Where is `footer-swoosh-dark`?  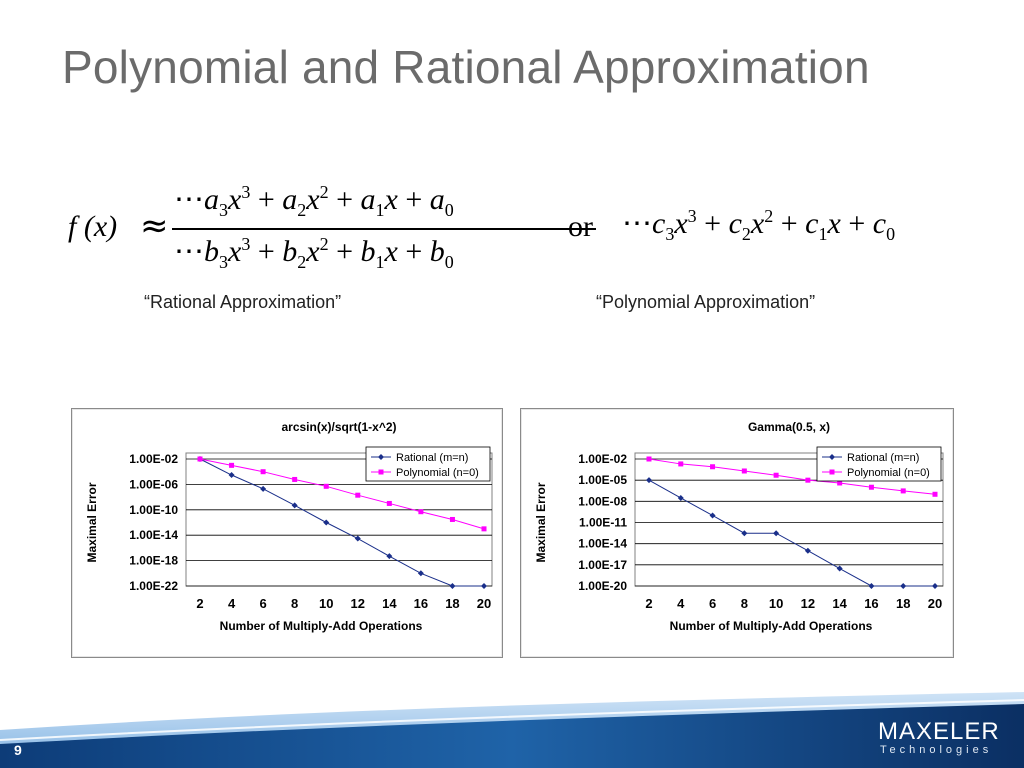 footer-swoosh-dark is located at coordinates (512, 736).